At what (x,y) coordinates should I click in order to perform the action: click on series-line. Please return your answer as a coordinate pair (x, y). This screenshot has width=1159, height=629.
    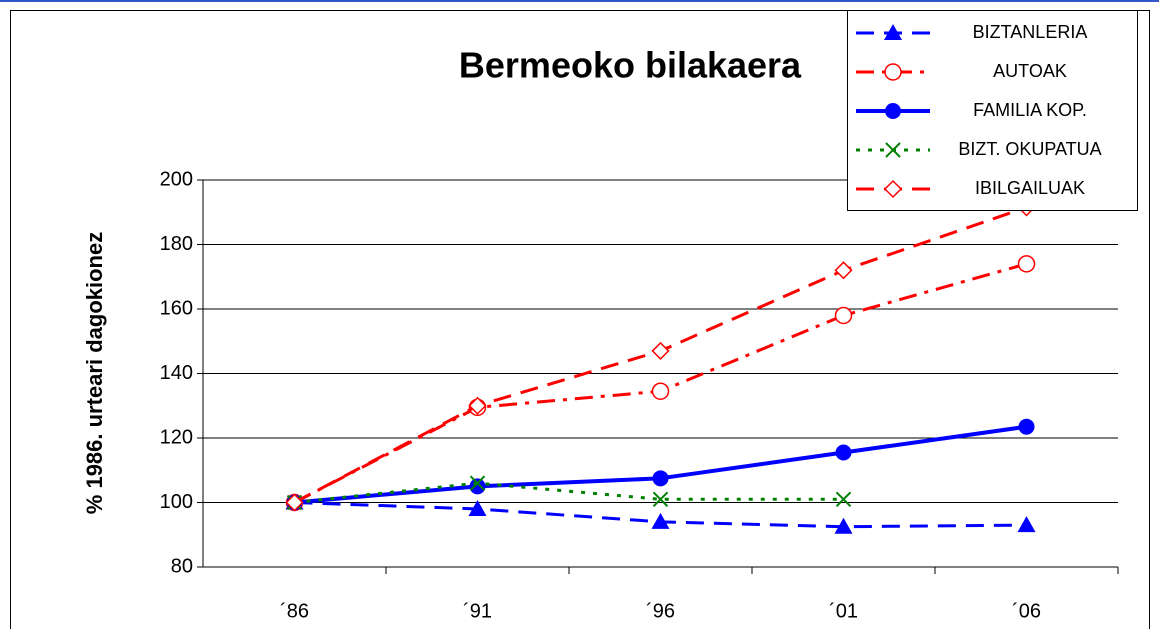
    Looking at the image, I should click on (569, 492).